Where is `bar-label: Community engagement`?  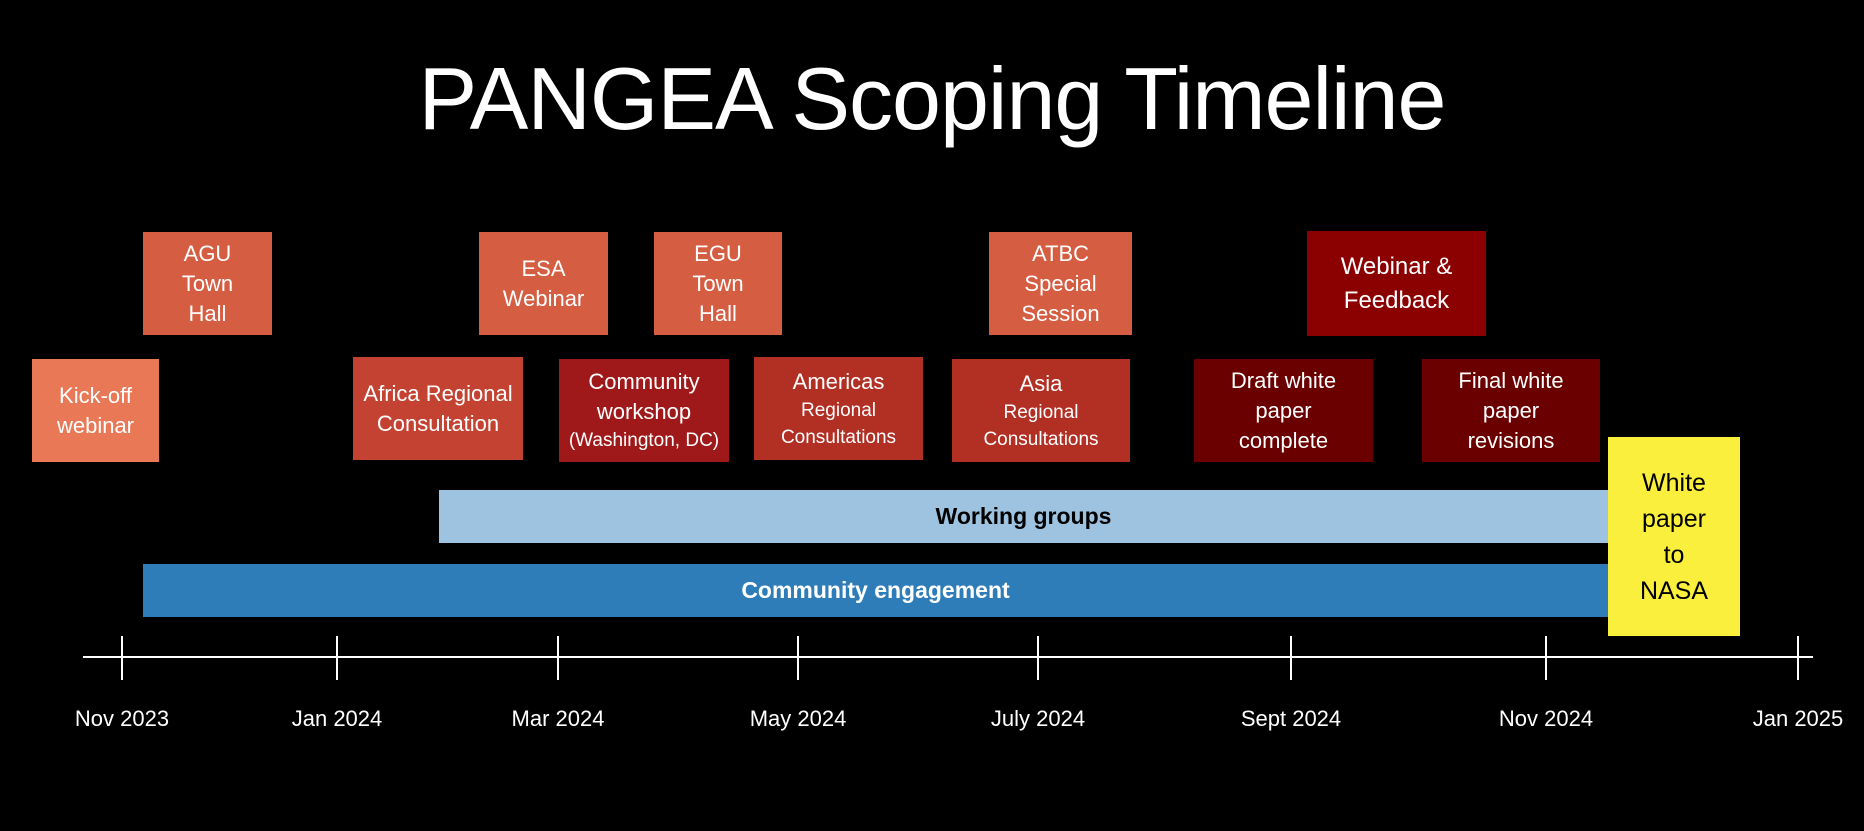
bar-label: Community engagement is located at coordinates (875, 590).